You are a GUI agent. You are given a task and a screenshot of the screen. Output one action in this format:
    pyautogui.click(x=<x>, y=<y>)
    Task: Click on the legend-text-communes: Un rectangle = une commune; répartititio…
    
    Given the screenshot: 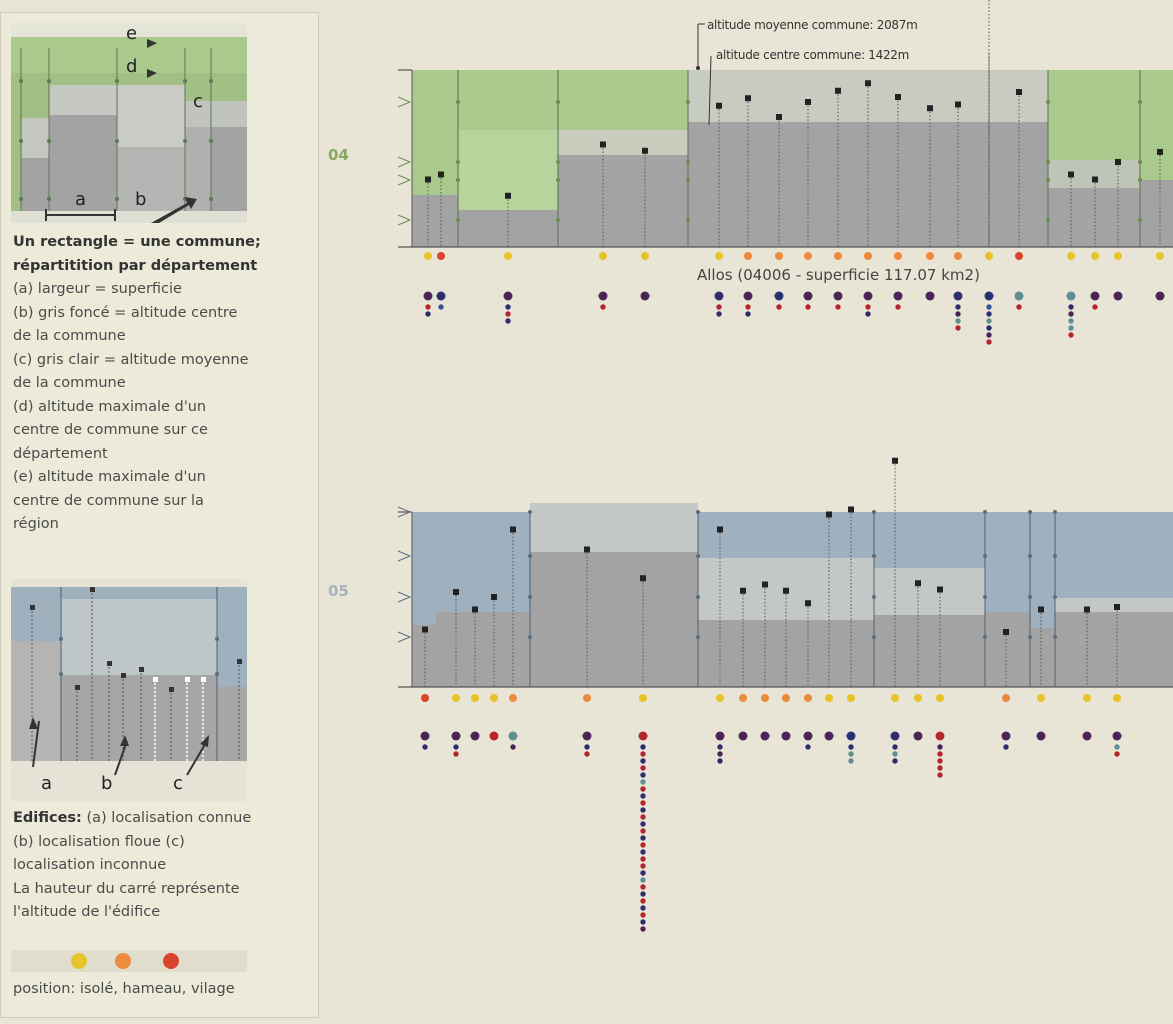 What is the action you would take?
    pyautogui.click(x=163, y=384)
    